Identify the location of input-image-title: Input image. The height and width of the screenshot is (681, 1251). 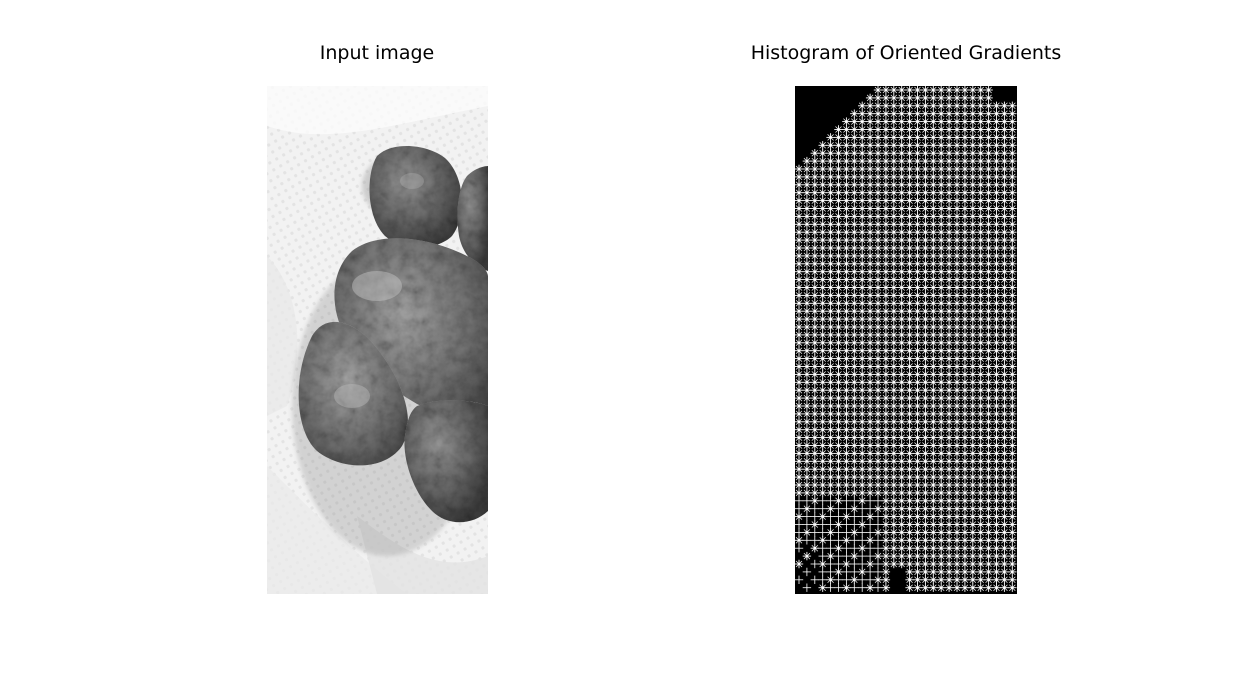
(377, 53).